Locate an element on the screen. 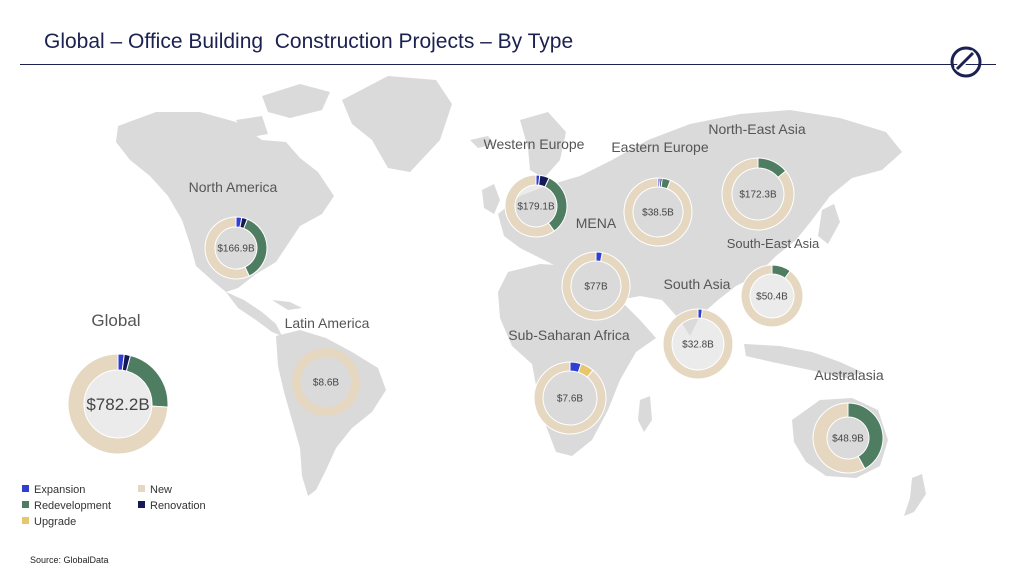 The width and height of the screenshot is (1024, 573). legend-item-redevelopment: Redevelopment is located at coordinates (66, 506).